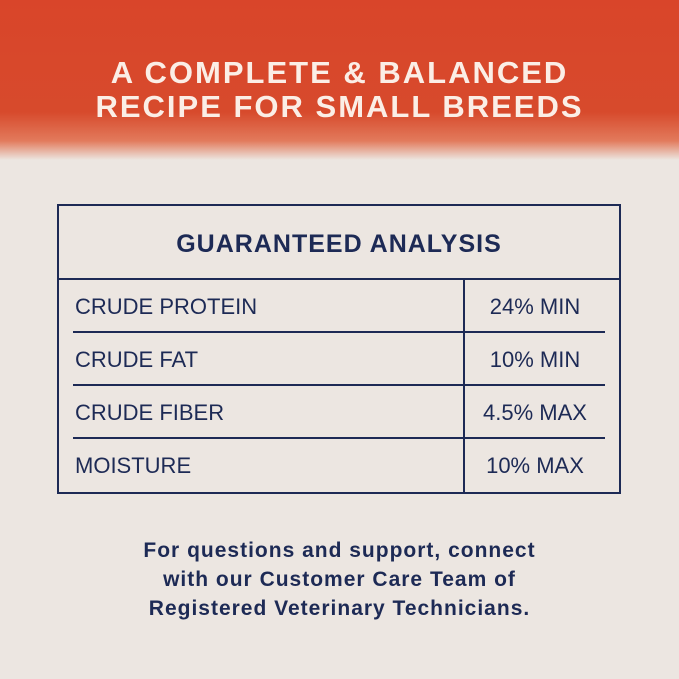 The height and width of the screenshot is (679, 679). Describe the element at coordinates (339, 608) in the screenshot. I see `support-line-3: Registered Veterinary Technicians.` at that location.